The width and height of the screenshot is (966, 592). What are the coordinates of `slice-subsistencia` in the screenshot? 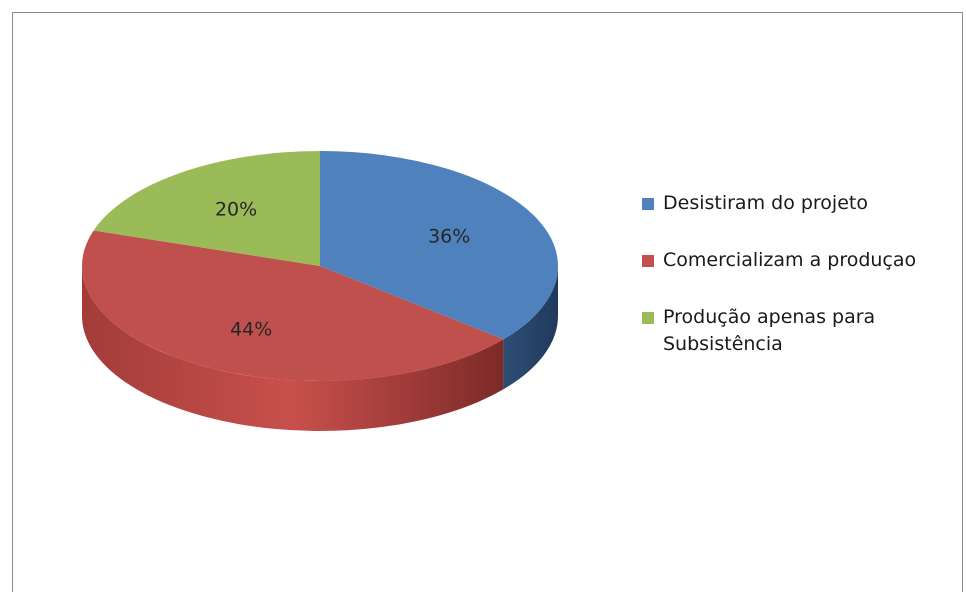 It's located at (206, 208).